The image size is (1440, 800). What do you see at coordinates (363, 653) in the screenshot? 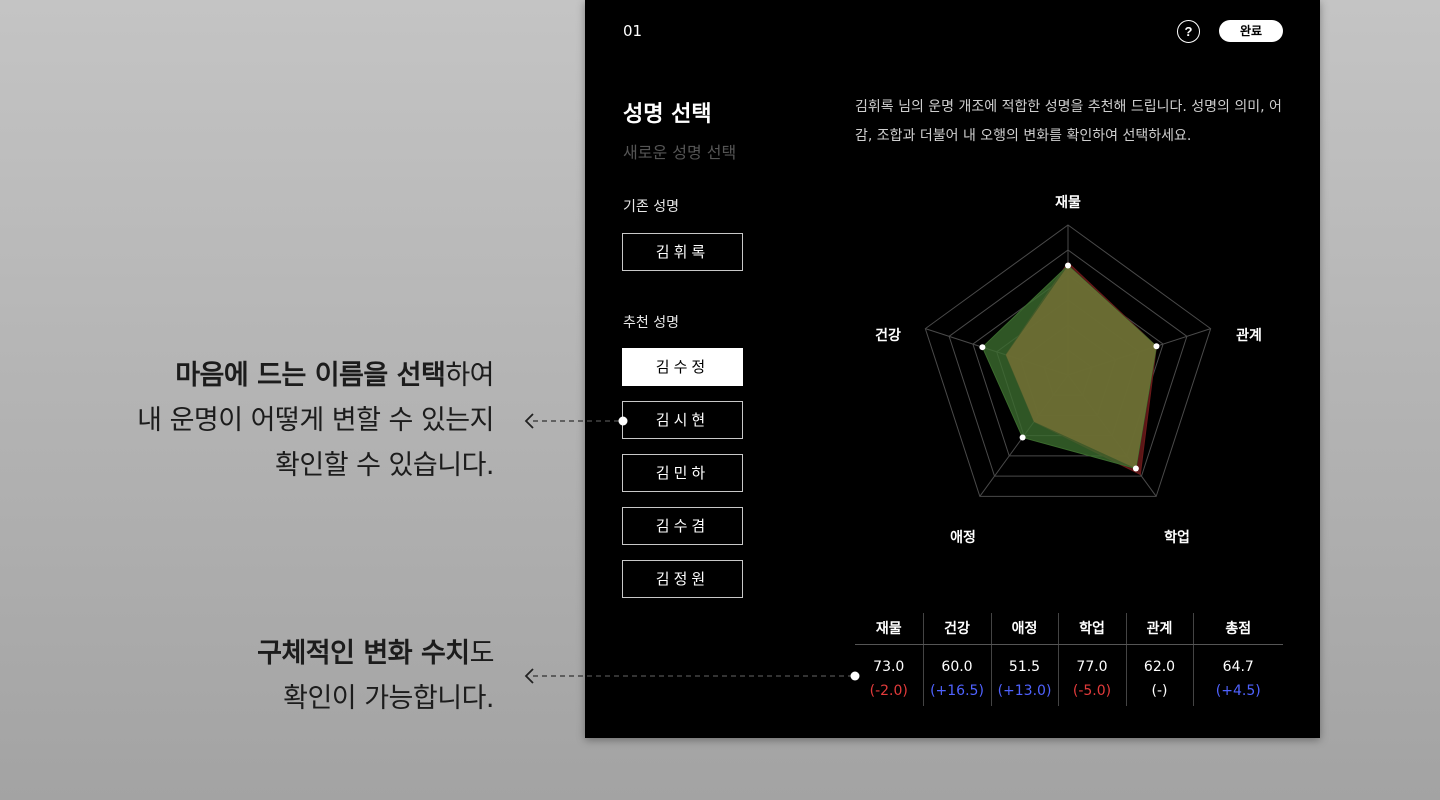
I see `annotation-bold-text: 구체적인 변화 수치` at bounding box center [363, 653].